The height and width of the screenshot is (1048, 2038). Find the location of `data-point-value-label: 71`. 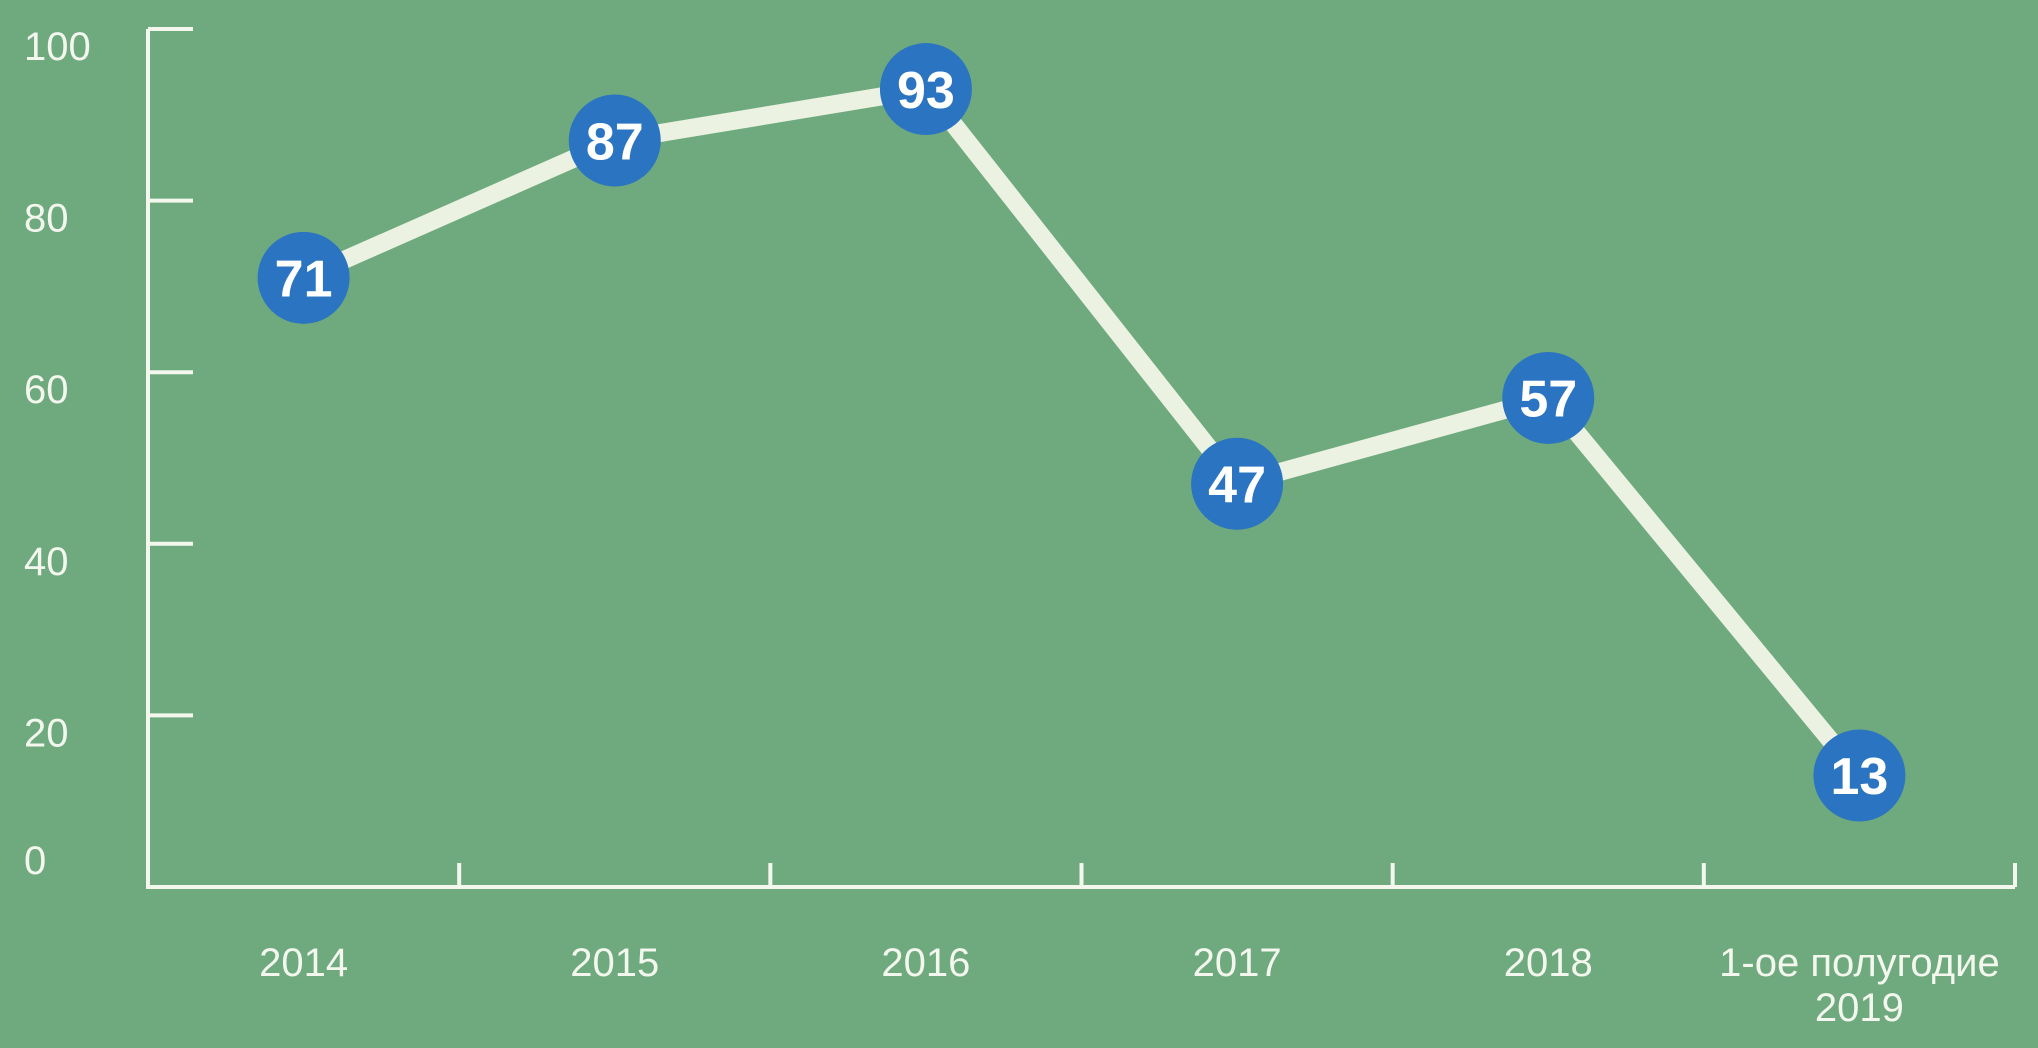

data-point-value-label: 71 is located at coordinates (304, 280).